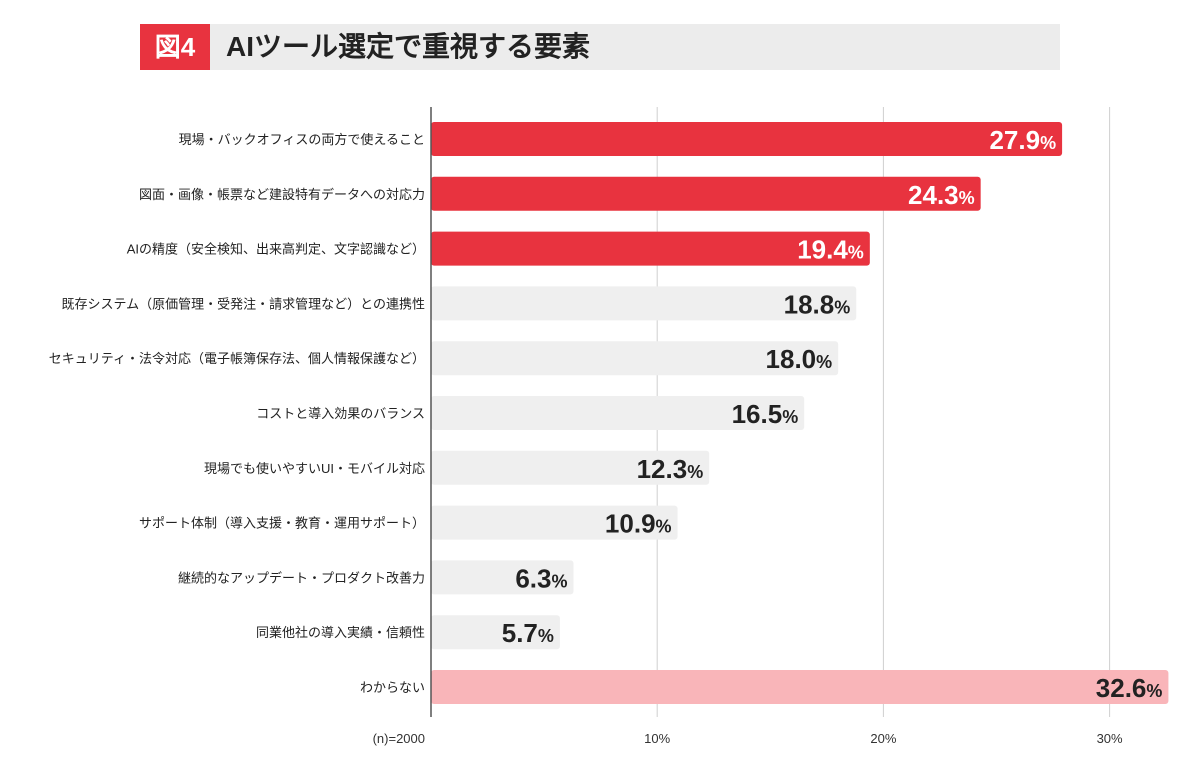 Image resolution: width=1200 pixels, height=781 pixels. I want to click on data-label: 16.5%, so click(765, 414).